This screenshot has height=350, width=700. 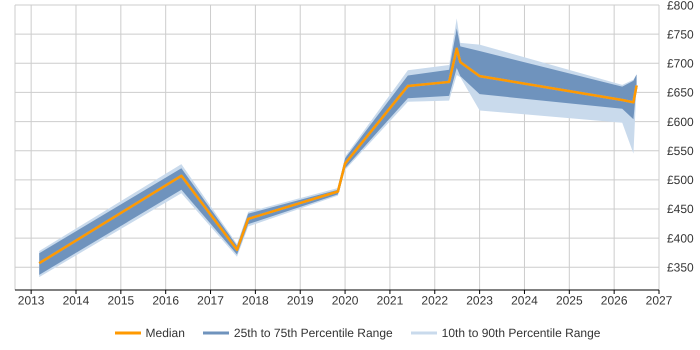 I want to click on y-tick-label: £800, so click(x=680, y=6).